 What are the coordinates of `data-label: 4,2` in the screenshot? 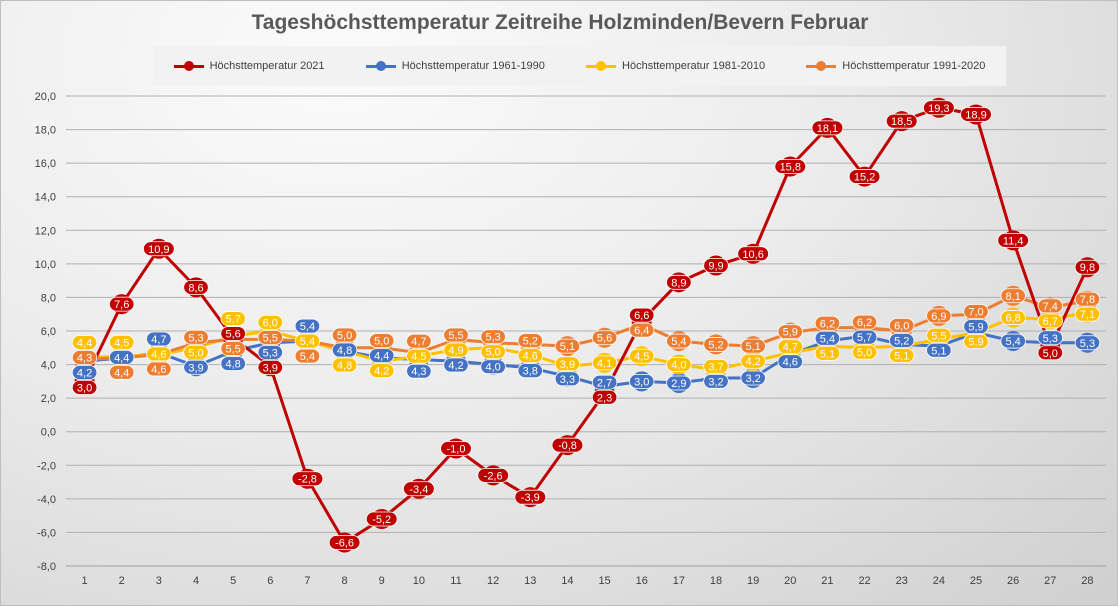 It's located at (84, 373).